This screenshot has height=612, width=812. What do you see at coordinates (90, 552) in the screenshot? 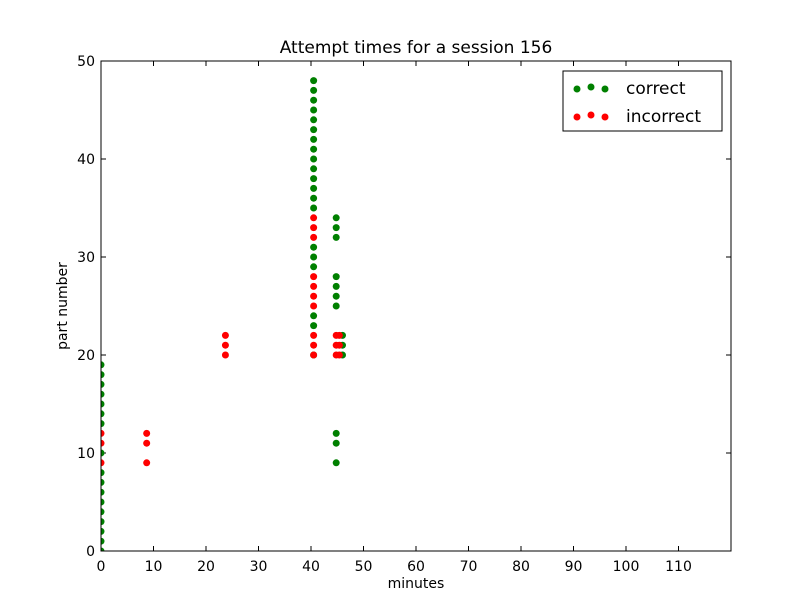
I see `y-tick-label: 0` at bounding box center [90, 552].